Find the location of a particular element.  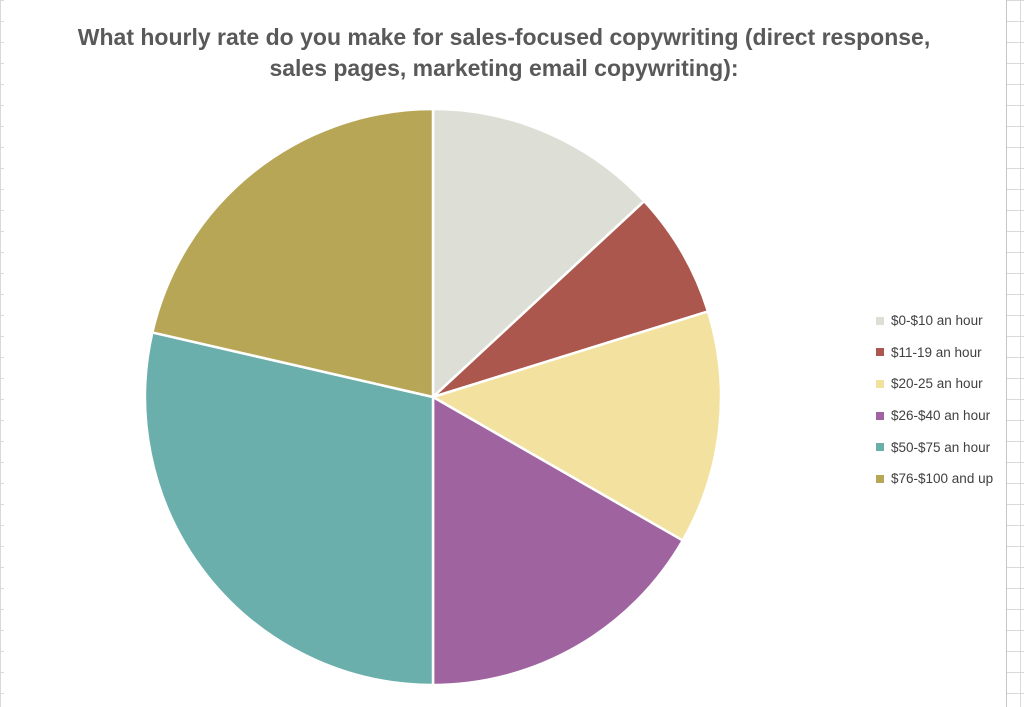

legend-item: $20-25 an hour is located at coordinates (934, 384).